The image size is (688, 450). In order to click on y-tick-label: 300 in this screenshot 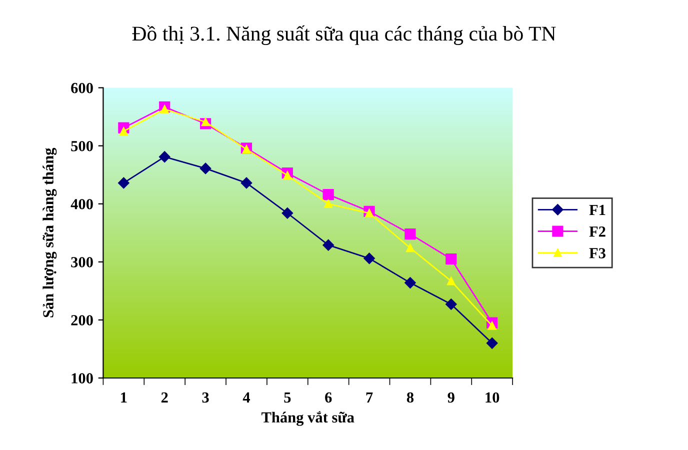, I will do `click(82, 262)`.